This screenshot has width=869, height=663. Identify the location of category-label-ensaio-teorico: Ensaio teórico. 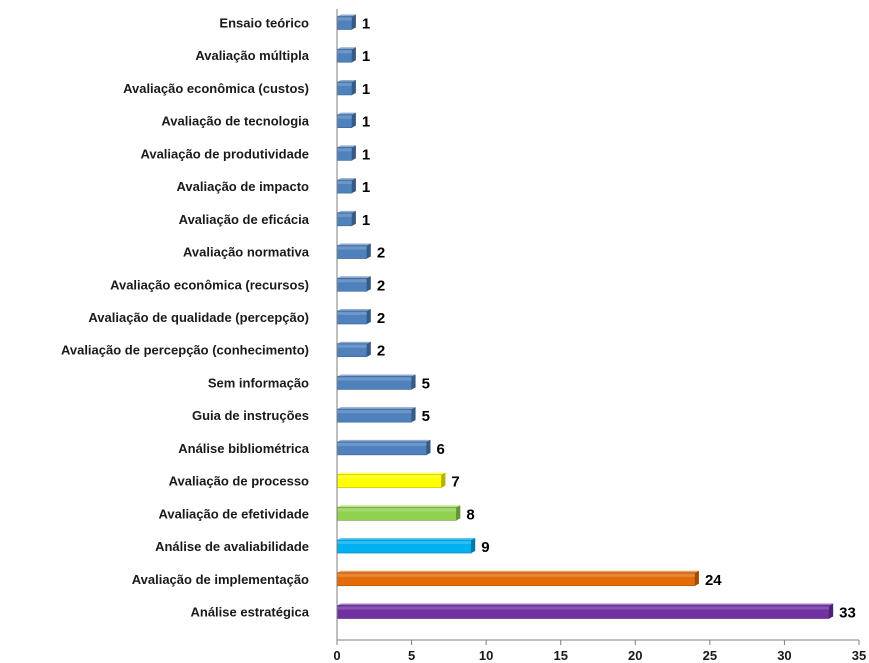
(264, 23).